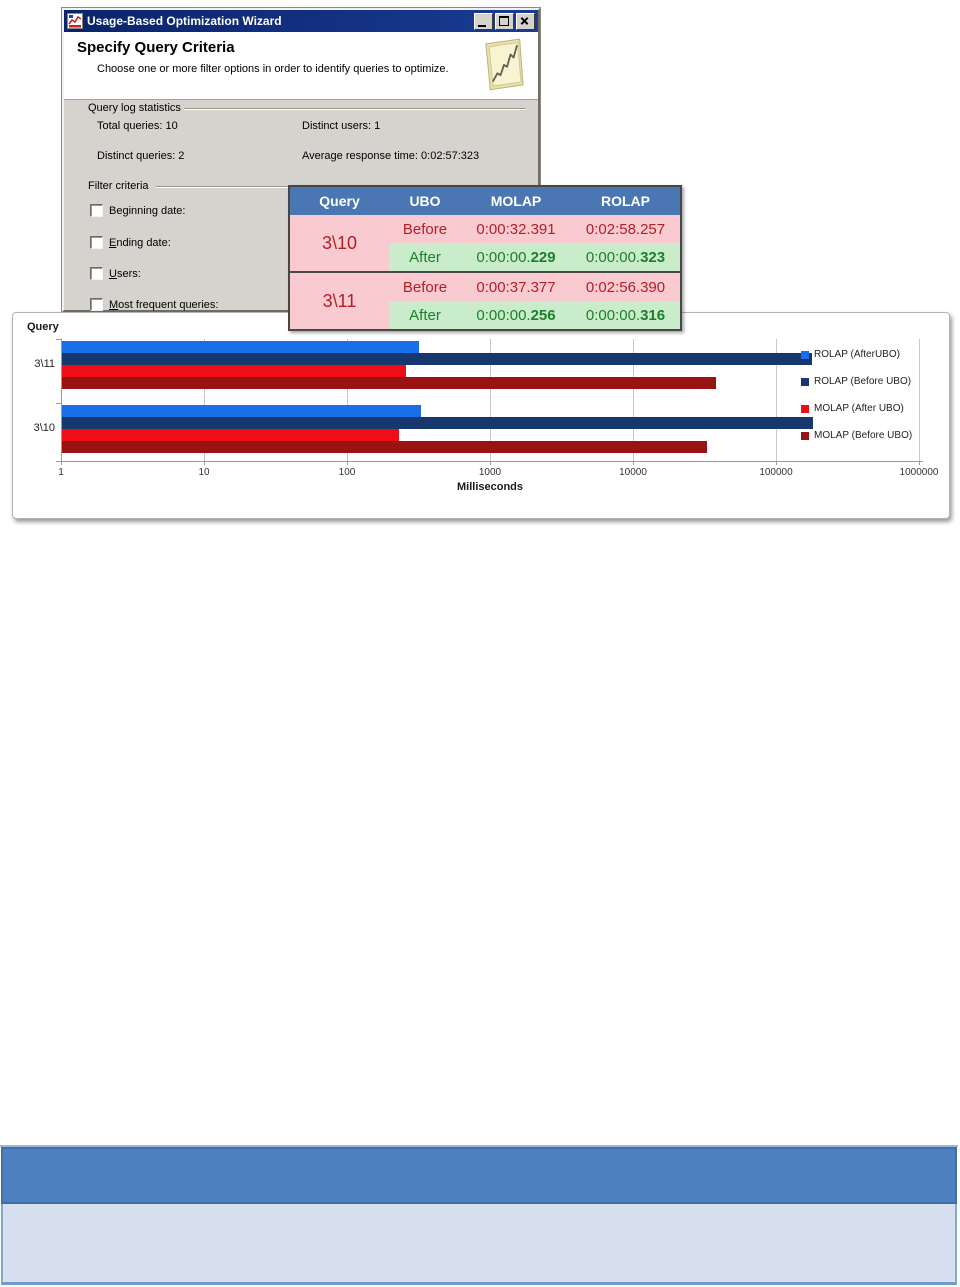 This screenshot has height=1287, width=960. I want to click on legend-entry: MOLAP (After UBO), so click(856, 408).